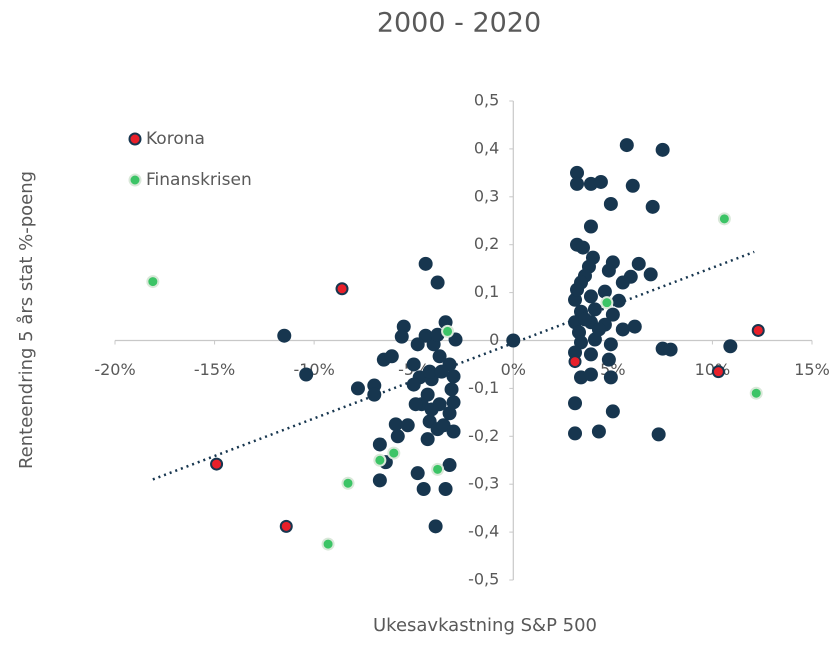 Image resolution: width=837 pixels, height=645 pixels. Describe the element at coordinates (486, 291) in the screenshot. I see `y-tick-label: 0,1` at that location.